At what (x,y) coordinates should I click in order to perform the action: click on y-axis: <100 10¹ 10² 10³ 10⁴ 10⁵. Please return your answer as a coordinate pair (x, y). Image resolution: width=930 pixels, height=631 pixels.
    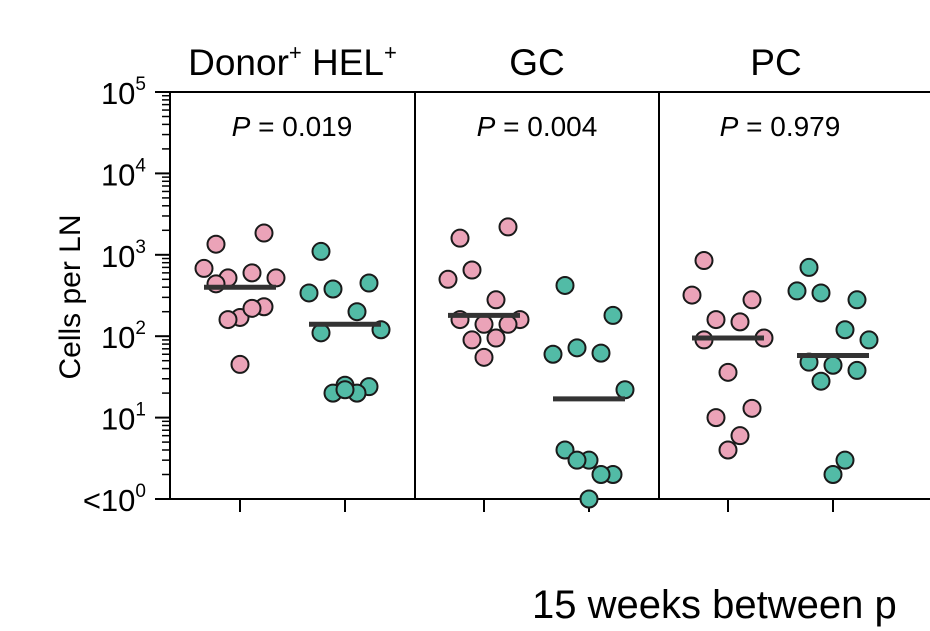
    Looking at the image, I should click on (126, 296).